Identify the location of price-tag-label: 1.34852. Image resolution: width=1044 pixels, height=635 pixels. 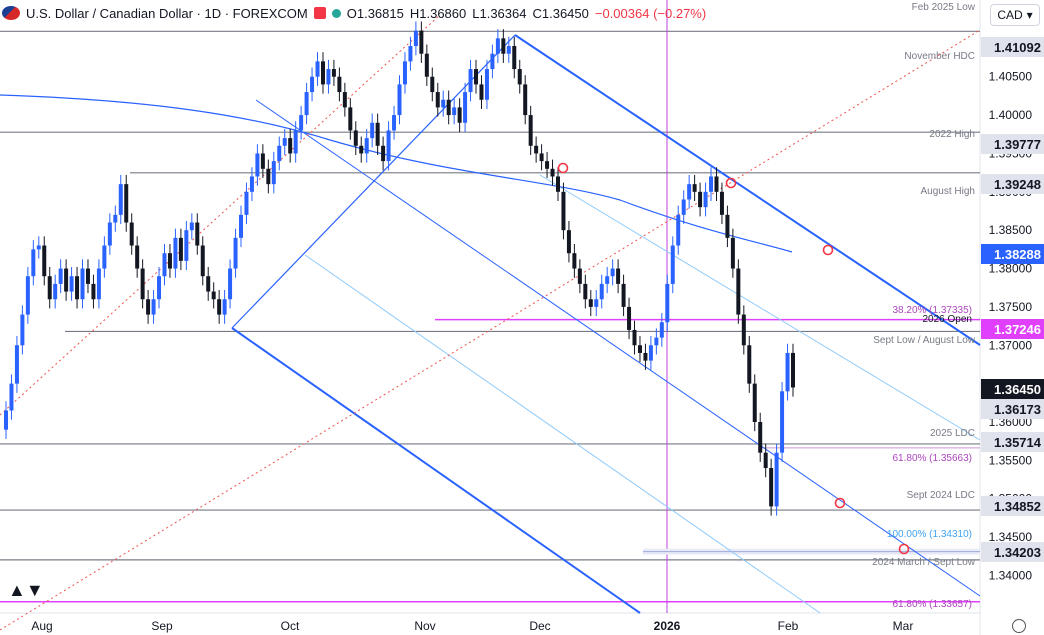
(1017, 506).